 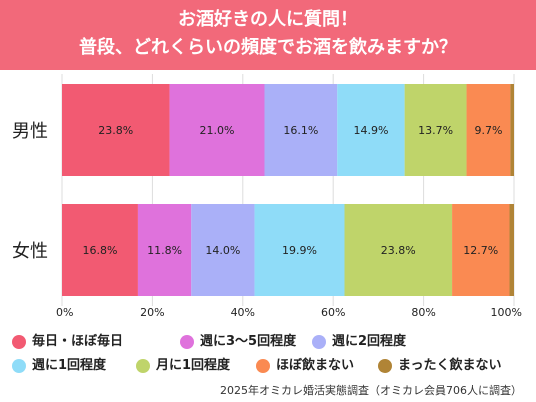 I want to click on legend-swatch-2-week, so click(x=319, y=342).